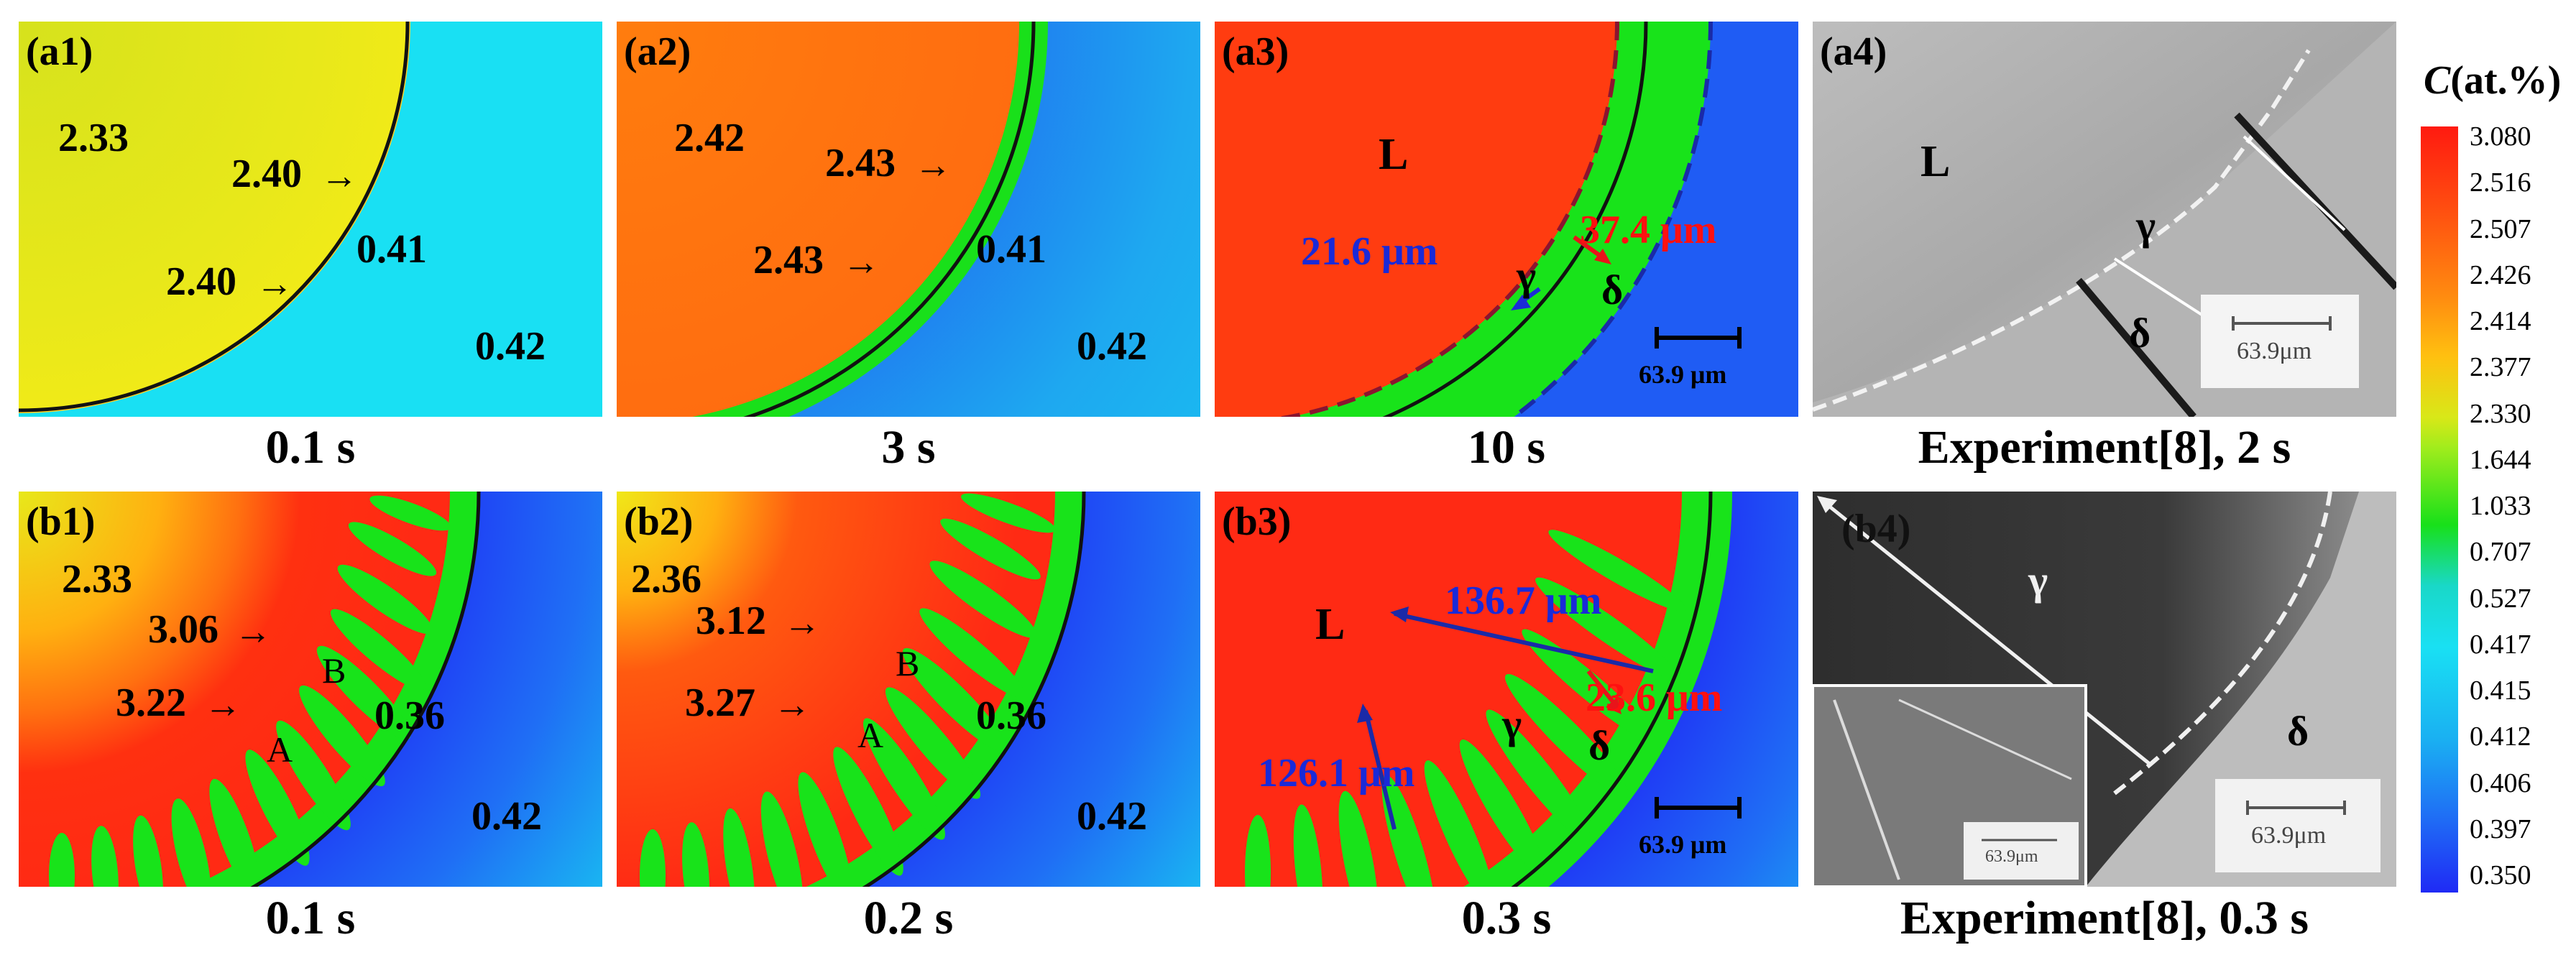 The width and height of the screenshot is (2576, 973). I want to click on colorbar-tick-label: 0.397, so click(2500, 828).